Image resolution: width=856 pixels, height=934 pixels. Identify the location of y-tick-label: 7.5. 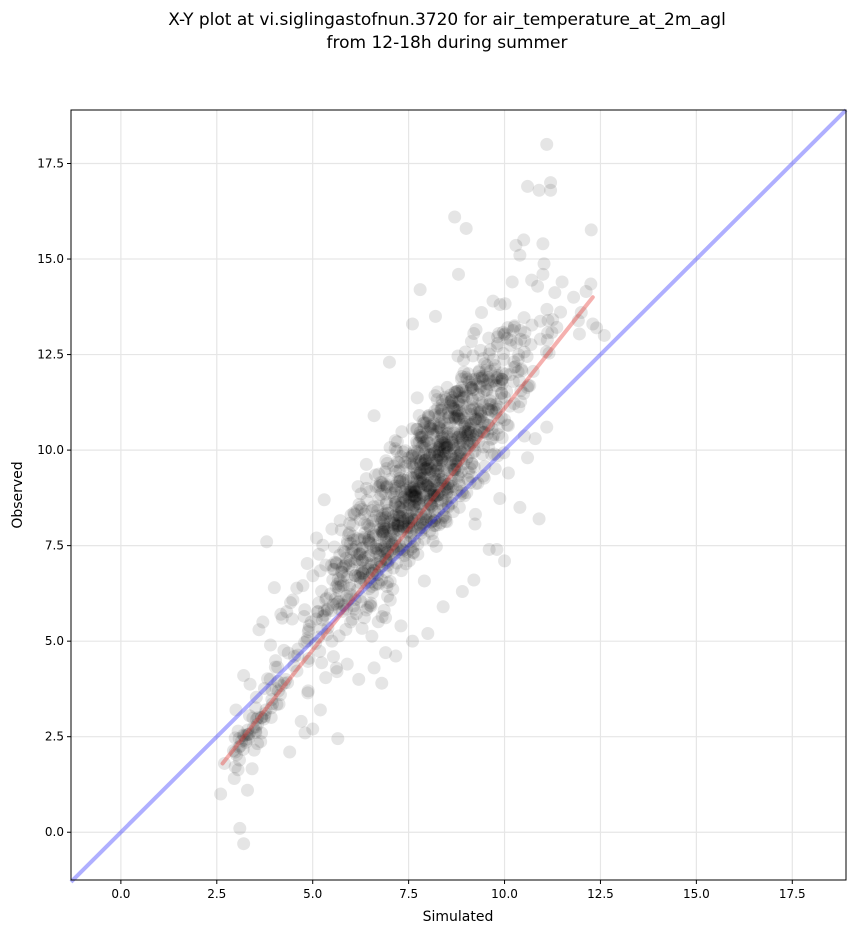
(54, 546).